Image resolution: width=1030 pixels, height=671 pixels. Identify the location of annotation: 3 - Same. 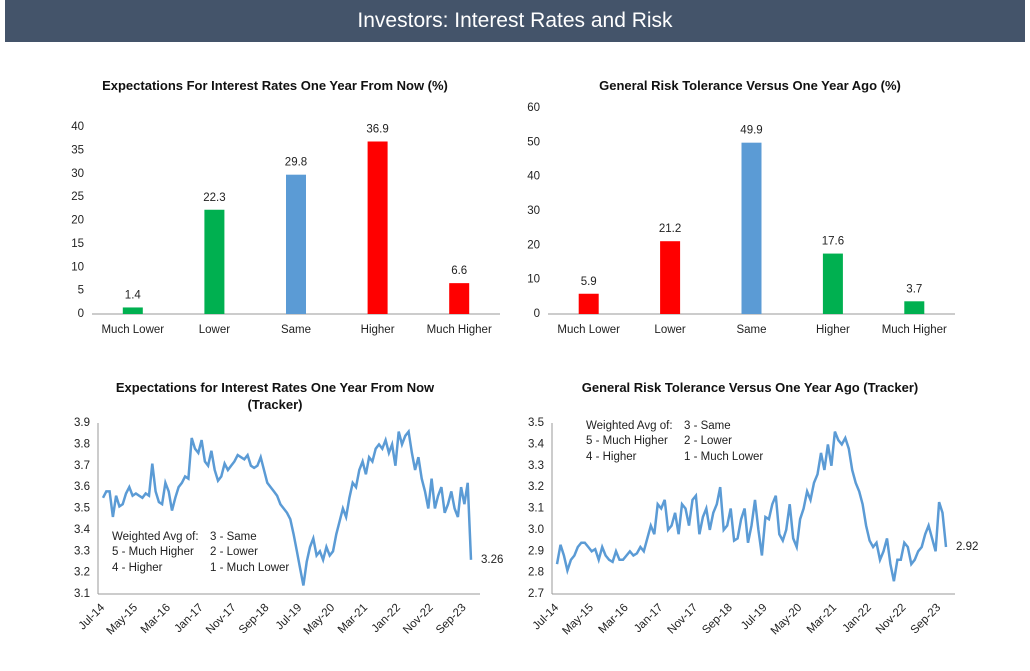
(233, 537).